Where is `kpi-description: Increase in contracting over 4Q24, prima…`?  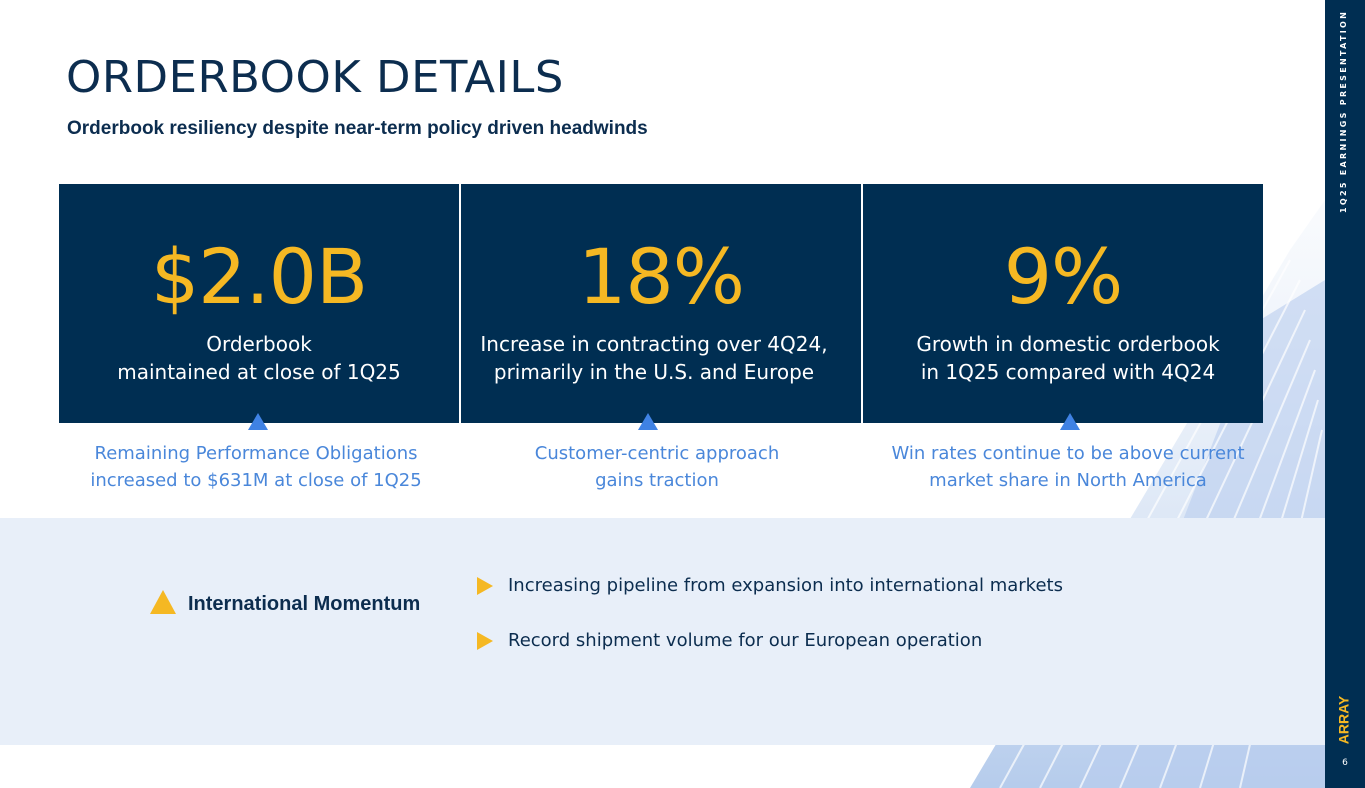 kpi-description: Increase in contracting over 4Q24, prima… is located at coordinates (654, 358).